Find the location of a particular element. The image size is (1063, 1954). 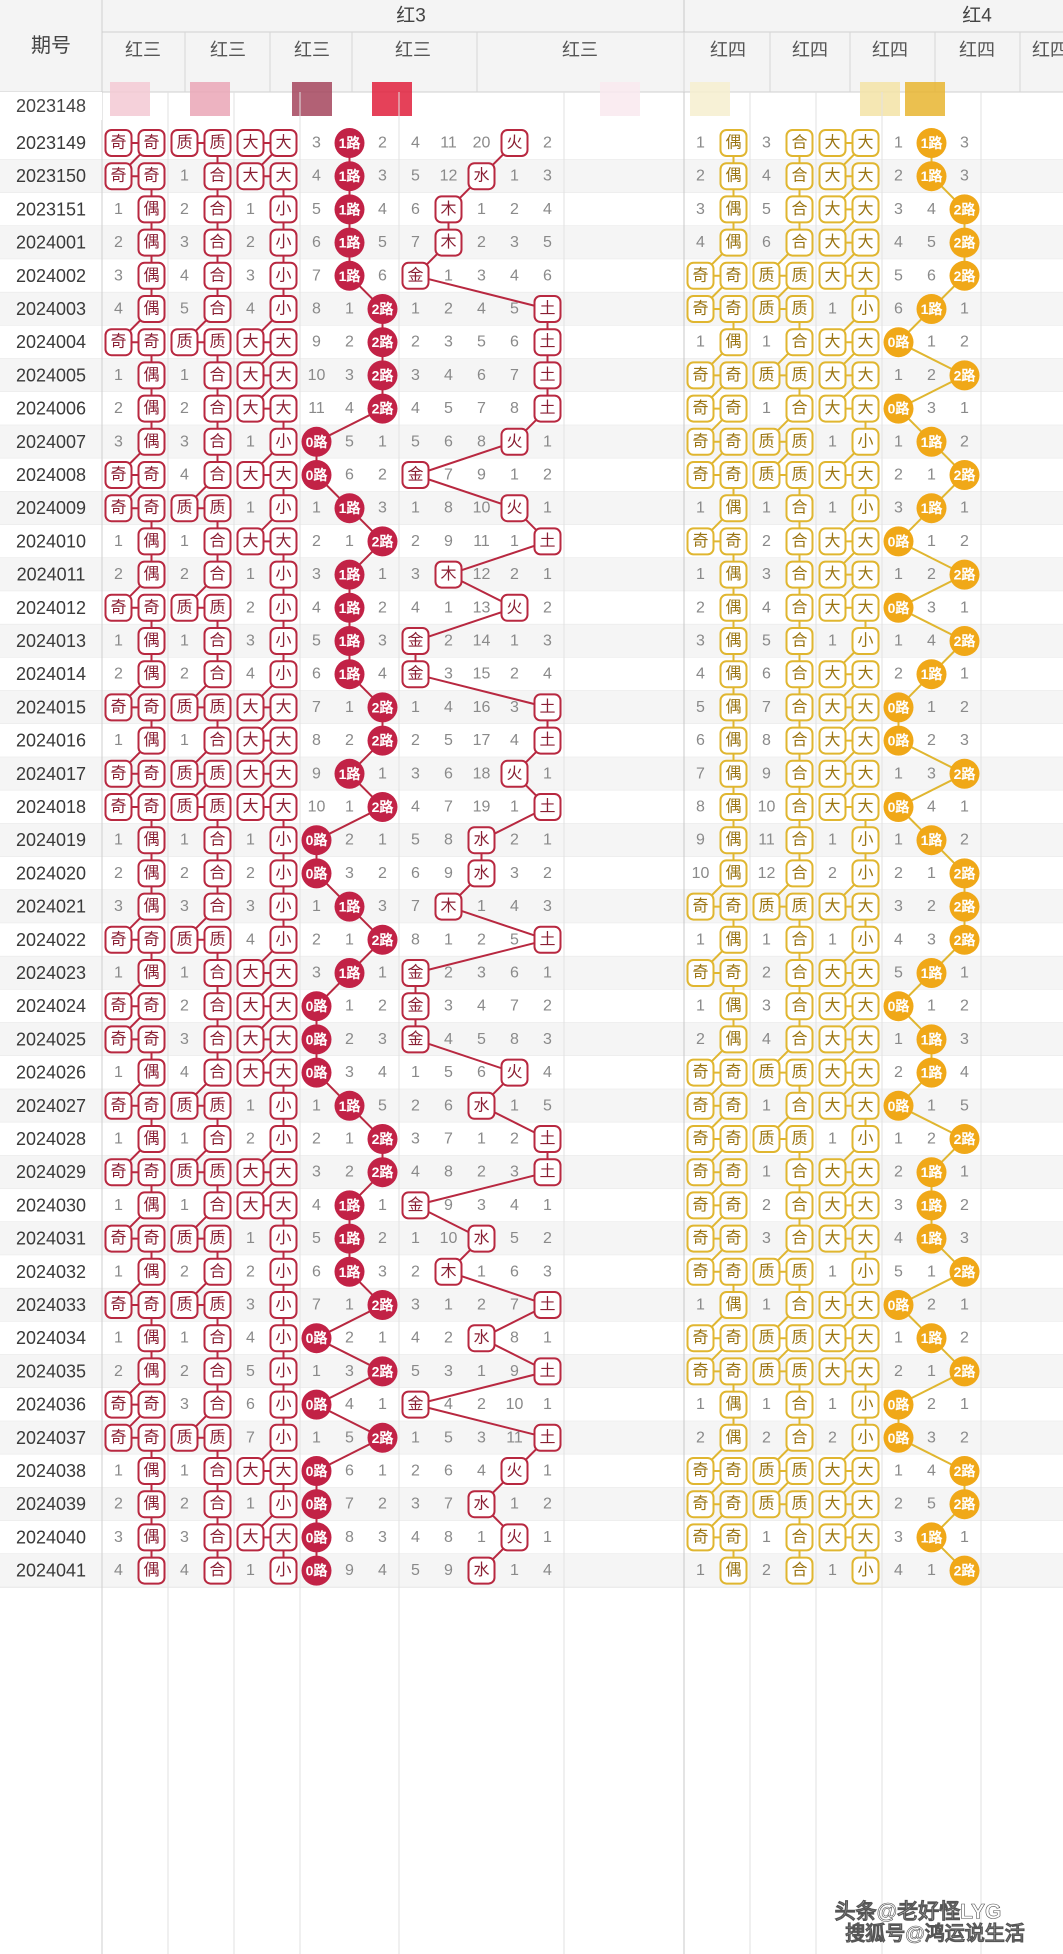

watermark-line1: 头条@老好怪LYG is located at coordinates (918, 1912).